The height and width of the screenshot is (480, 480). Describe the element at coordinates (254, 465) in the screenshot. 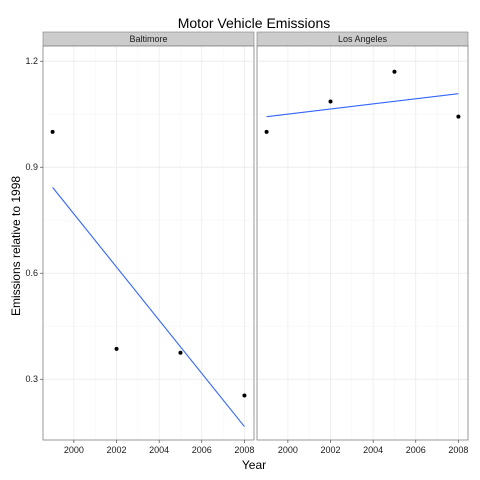

I see `x-axis-title: Year` at that location.